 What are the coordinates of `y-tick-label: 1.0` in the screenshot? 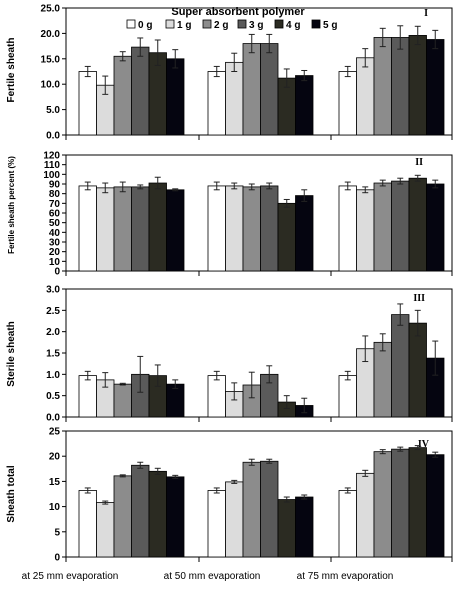 It's located at (53, 375).